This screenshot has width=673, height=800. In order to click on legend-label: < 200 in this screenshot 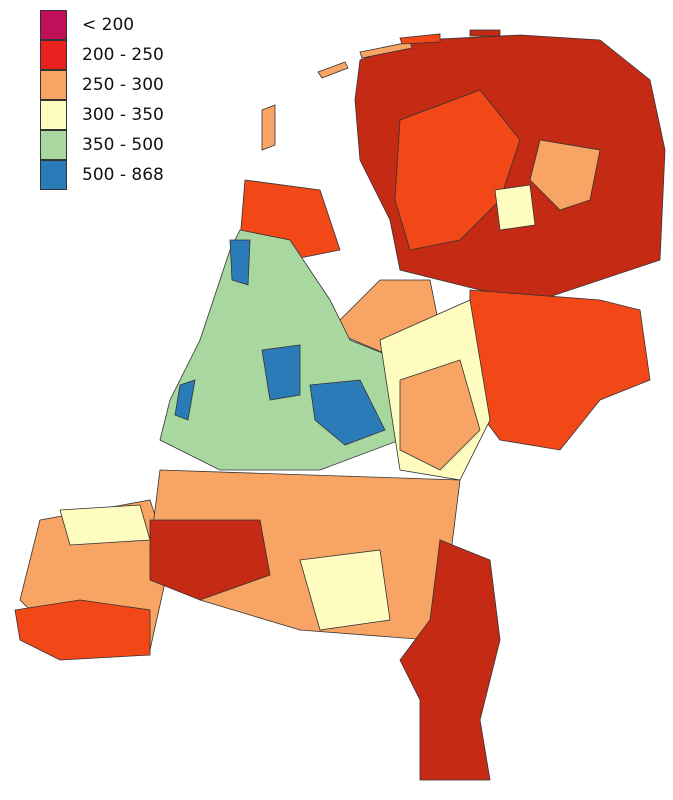, I will do `click(108, 25)`.